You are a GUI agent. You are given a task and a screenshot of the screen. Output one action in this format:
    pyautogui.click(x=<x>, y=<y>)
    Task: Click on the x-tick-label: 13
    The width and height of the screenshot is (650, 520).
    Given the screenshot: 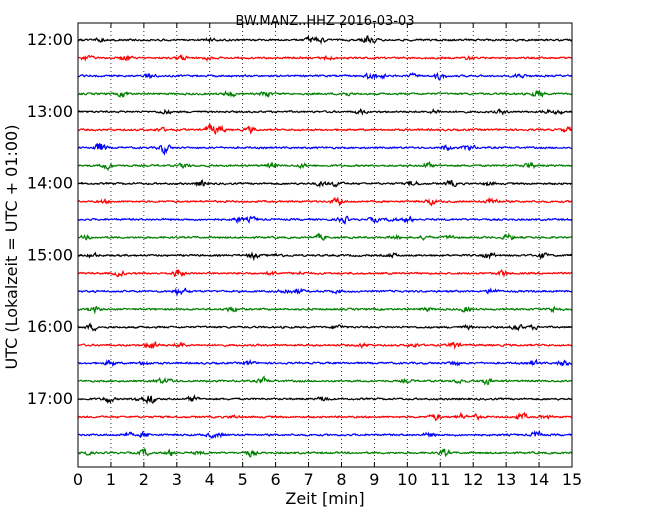 What is the action you would take?
    pyautogui.click(x=506, y=479)
    